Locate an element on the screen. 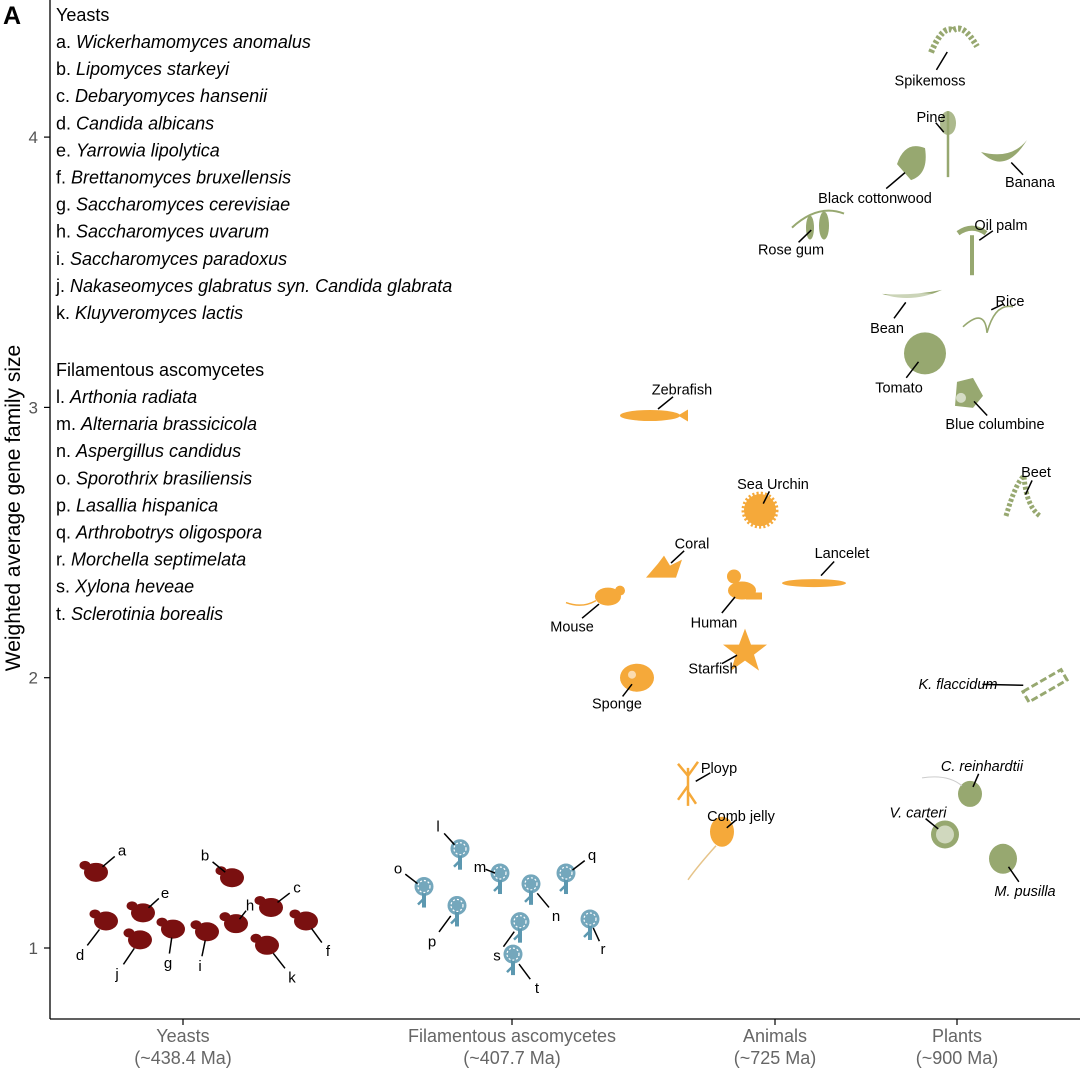  point-o is located at coordinates (424, 892).